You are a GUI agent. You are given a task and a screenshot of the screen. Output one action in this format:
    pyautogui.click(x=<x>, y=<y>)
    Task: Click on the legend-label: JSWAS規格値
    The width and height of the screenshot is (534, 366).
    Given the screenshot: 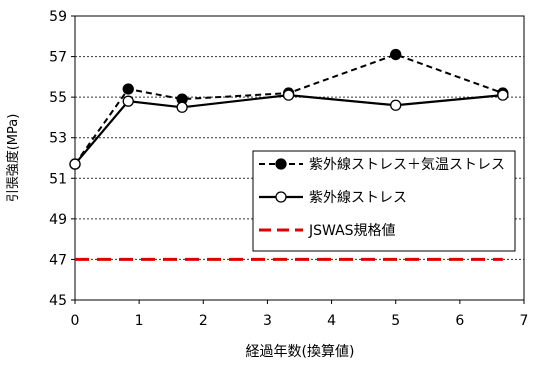 What is the action you would take?
    pyautogui.click(x=352, y=231)
    